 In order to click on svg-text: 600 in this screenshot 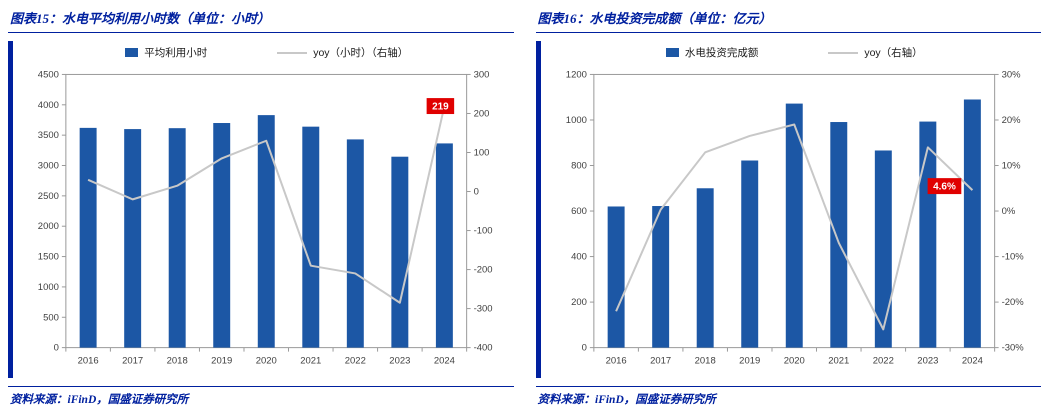, I will do `click(579, 211)`.